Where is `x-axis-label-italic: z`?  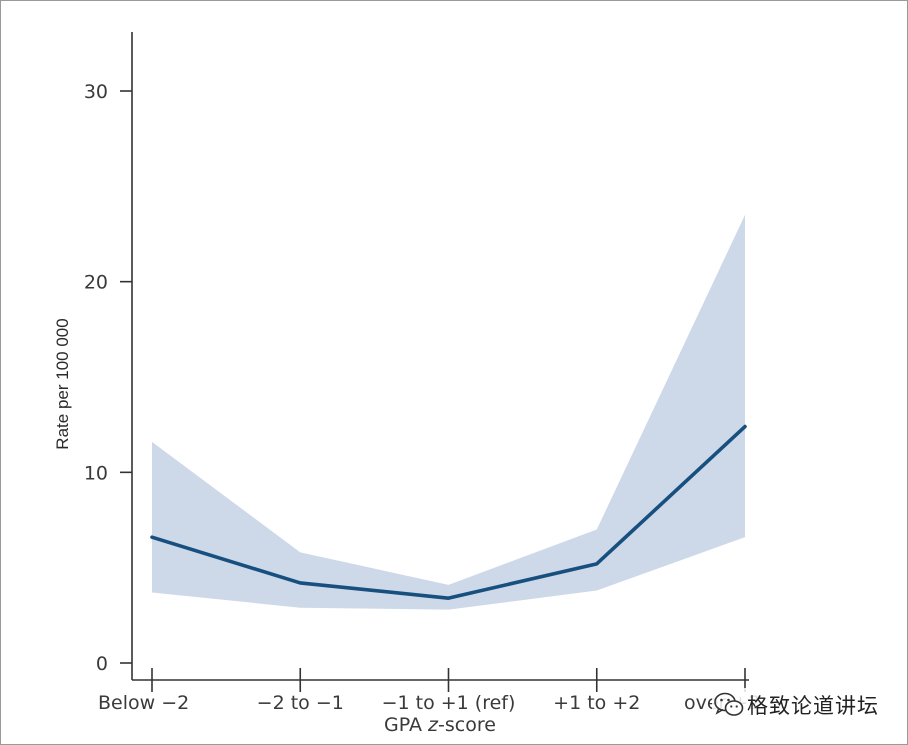 x-axis-label-italic: z is located at coordinates (433, 725).